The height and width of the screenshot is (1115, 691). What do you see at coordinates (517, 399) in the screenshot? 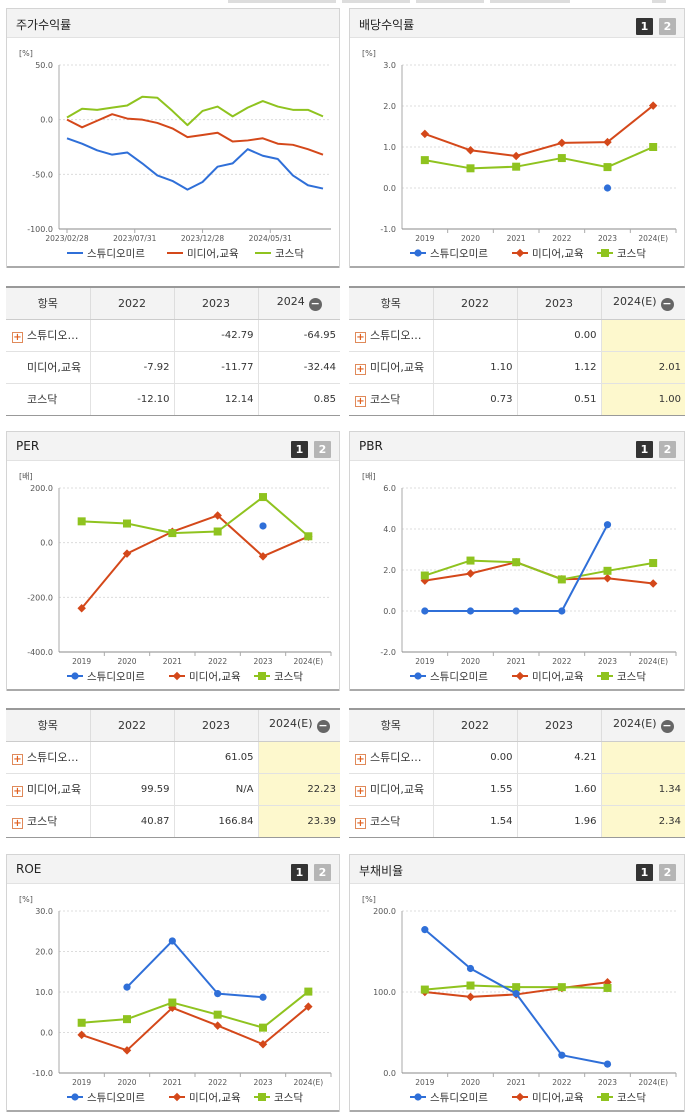
I see `table-row: + 코스닥 0.73 0.51 1.00` at bounding box center [517, 399].